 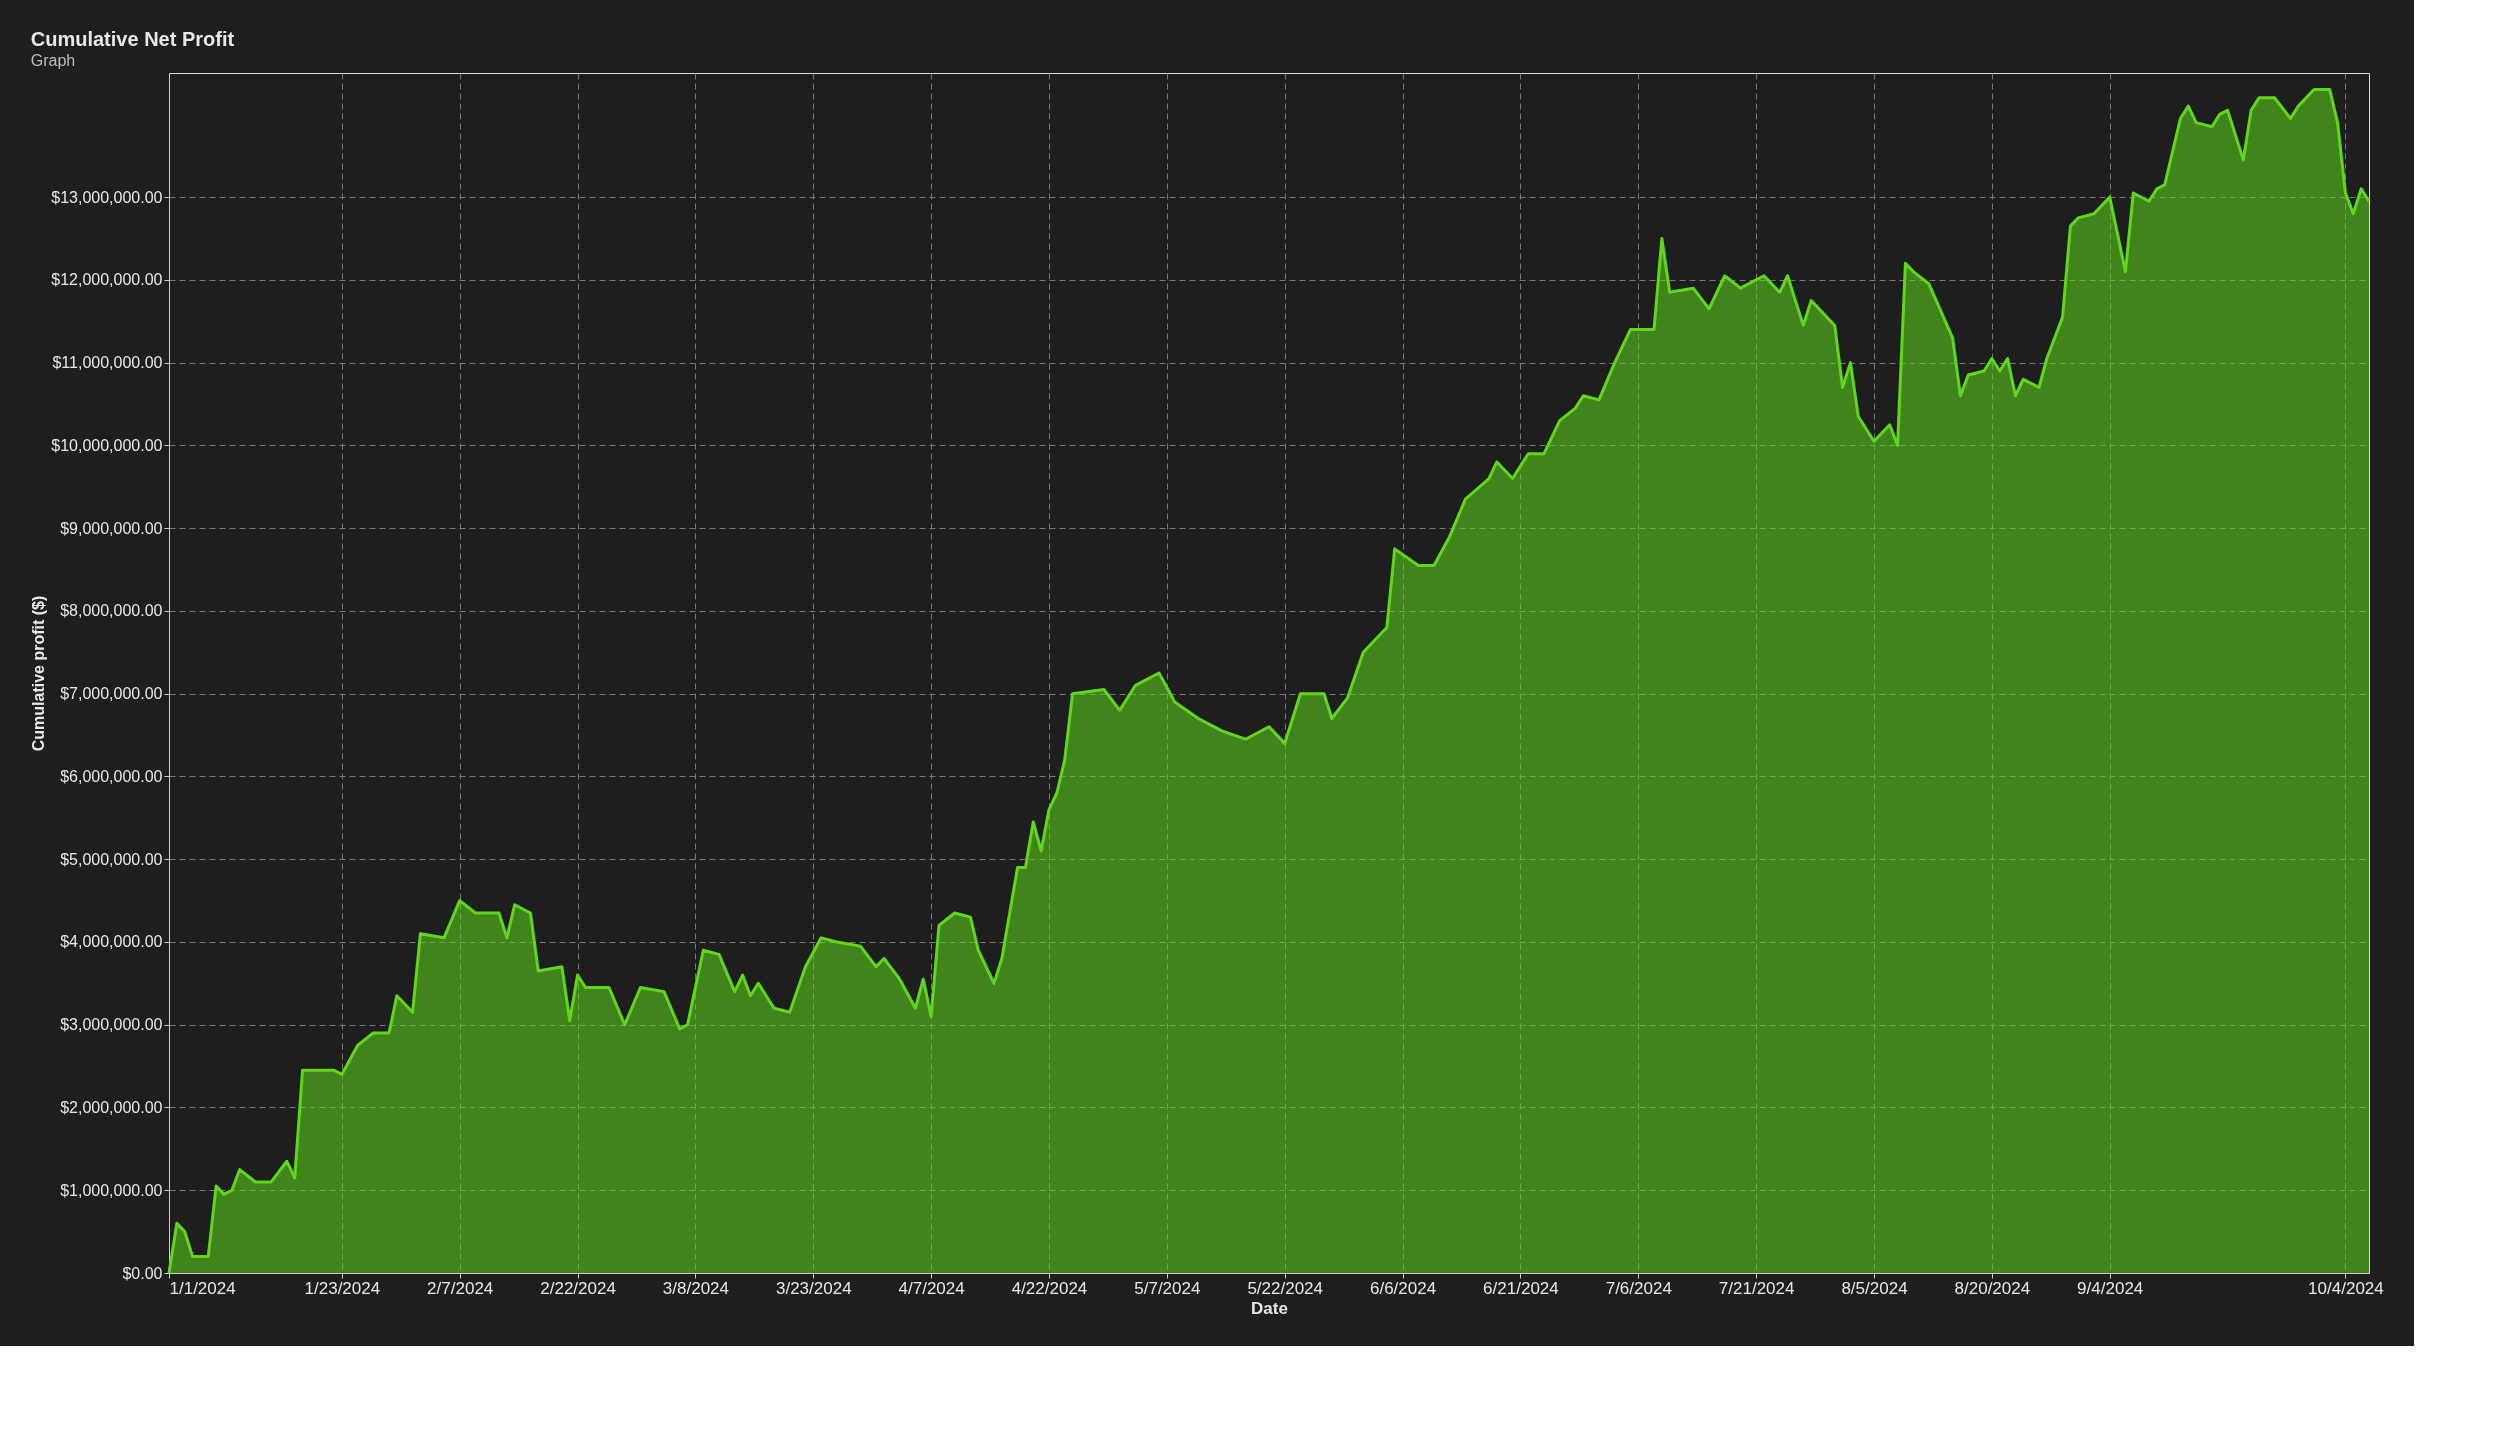 I want to click on y-tick-label: $0.00, so click(x=142, y=1273).